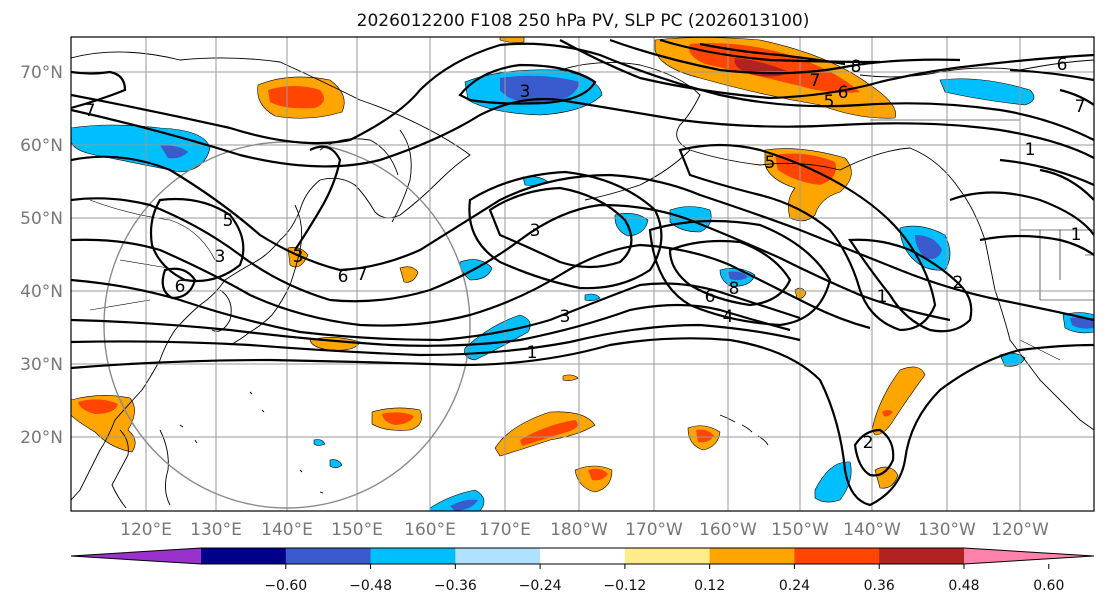 This screenshot has height=609, width=1105. Describe the element at coordinates (709, 586) in the screenshot. I see `colorbar-tick-label: 0.12` at that location.